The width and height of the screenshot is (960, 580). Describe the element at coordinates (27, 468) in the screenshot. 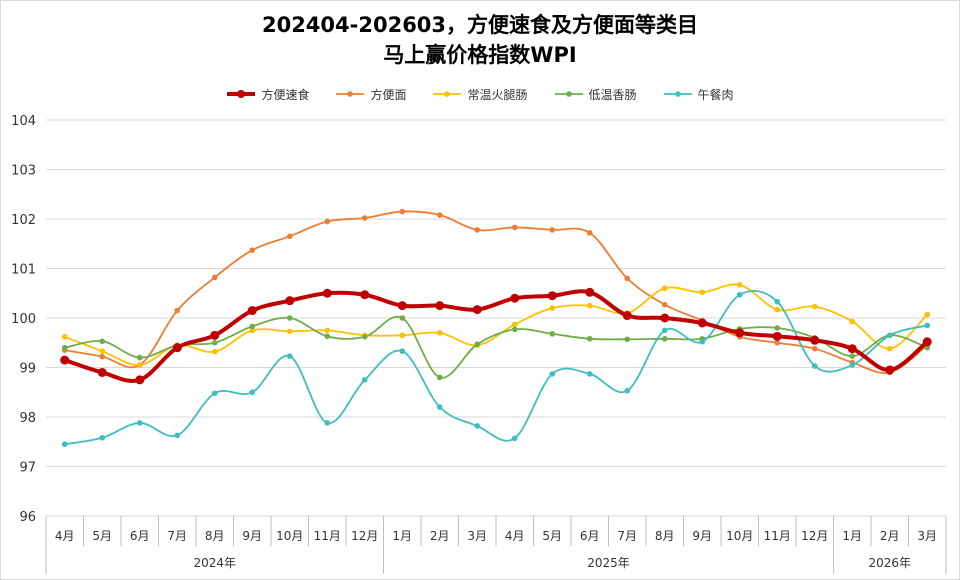

I see `y-tick-label: 97` at that location.